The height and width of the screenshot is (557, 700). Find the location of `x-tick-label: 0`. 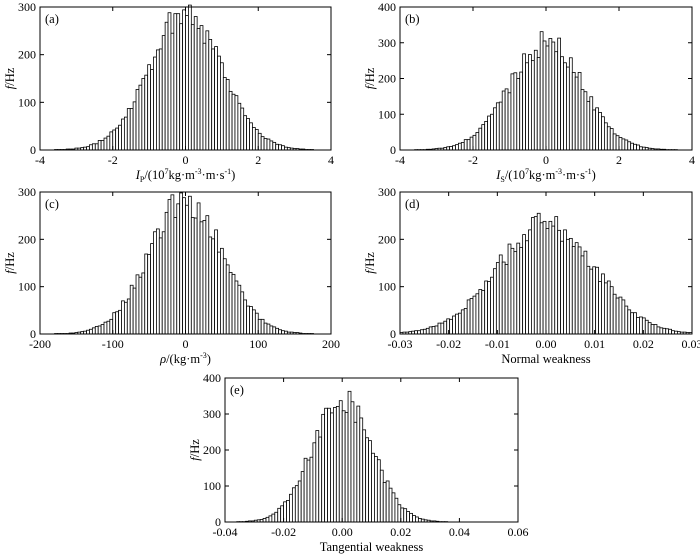

x-tick-label: 0 is located at coordinates (186, 344).